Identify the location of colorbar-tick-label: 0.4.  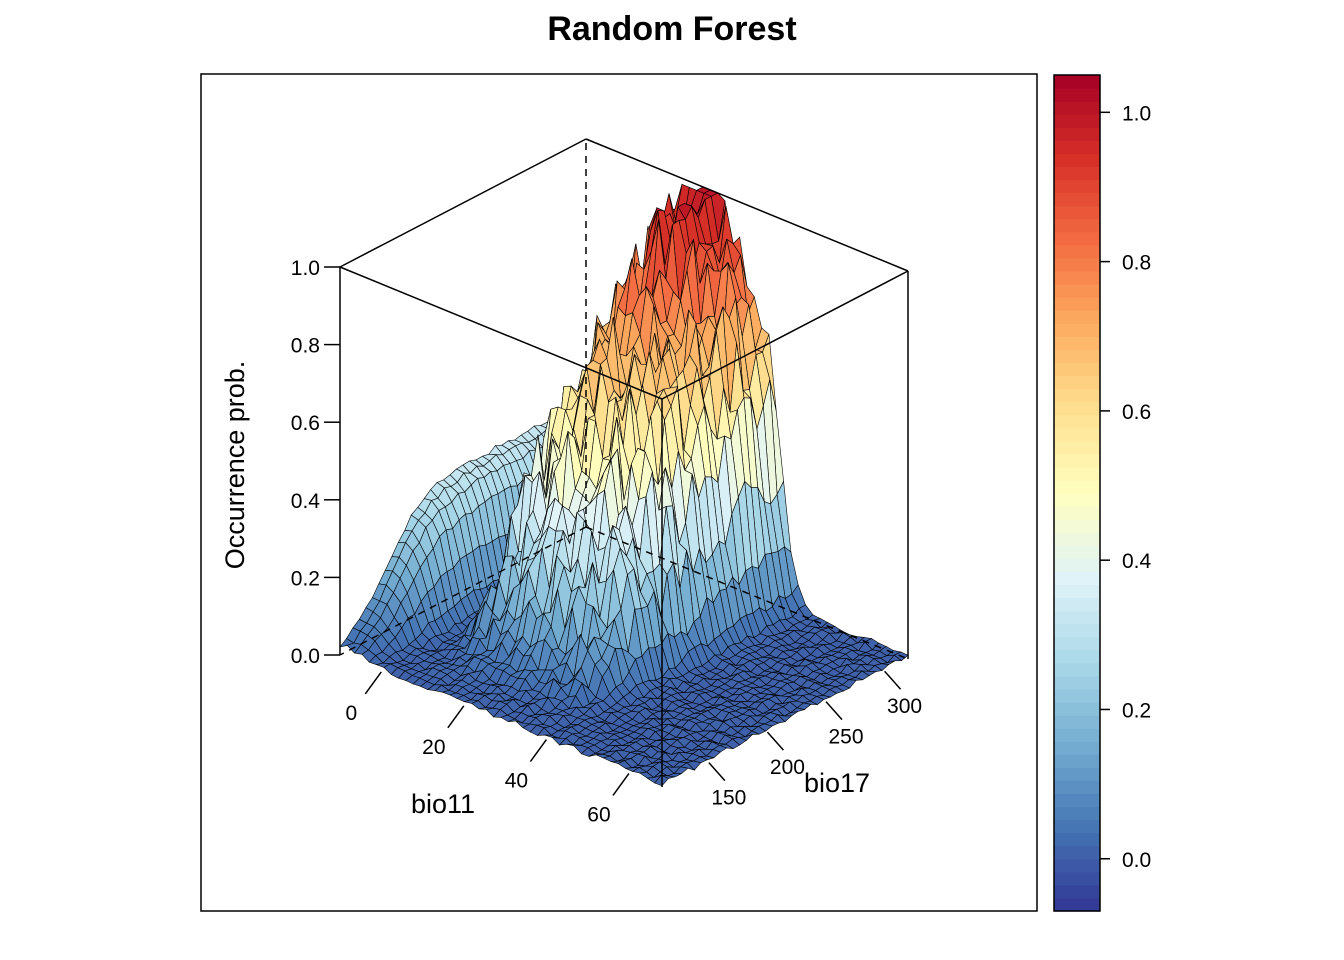
(1137, 561).